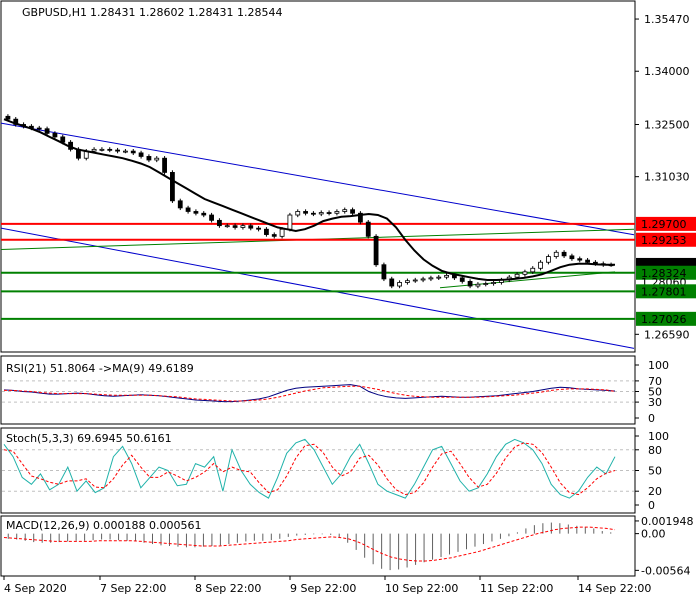 This screenshot has width=700, height=600. I want to click on price-tick-label-2: 1.32500, so click(667, 124).